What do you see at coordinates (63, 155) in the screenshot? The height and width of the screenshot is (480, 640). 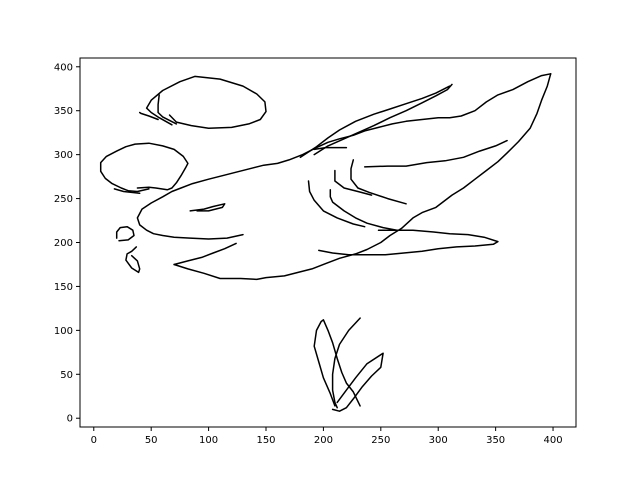 I see `y-tick-label: 300` at bounding box center [63, 155].